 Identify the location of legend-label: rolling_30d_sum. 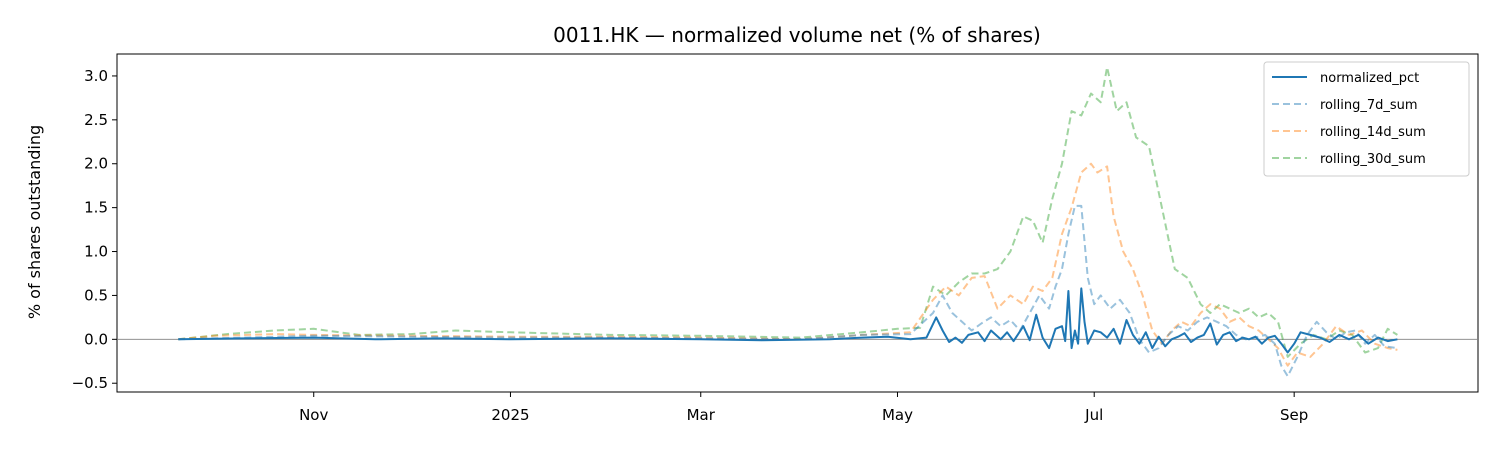
(1373, 159).